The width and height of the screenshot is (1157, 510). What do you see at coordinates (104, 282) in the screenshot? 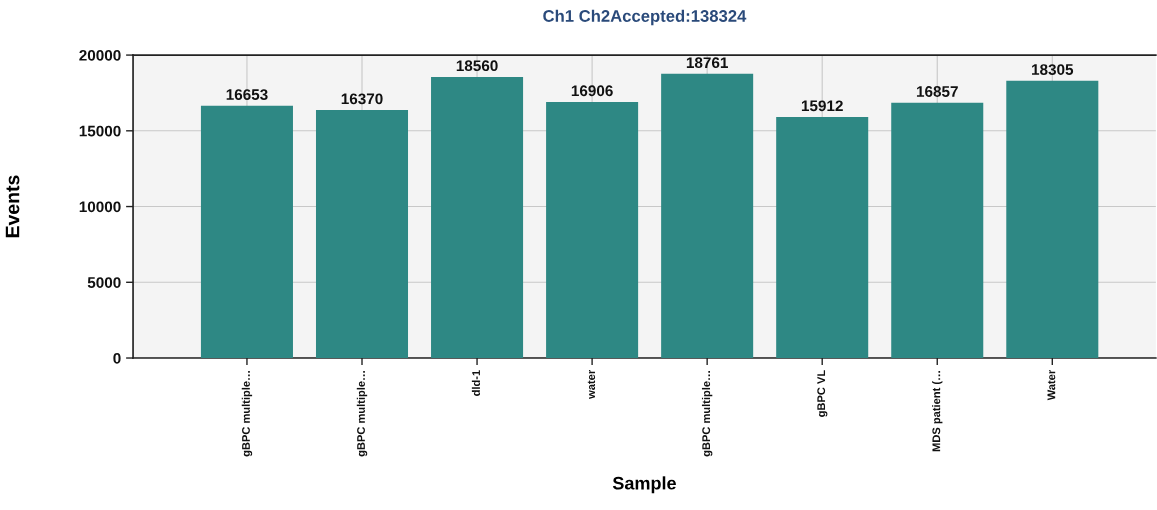
I see `y-tick-label: 5000` at bounding box center [104, 282].